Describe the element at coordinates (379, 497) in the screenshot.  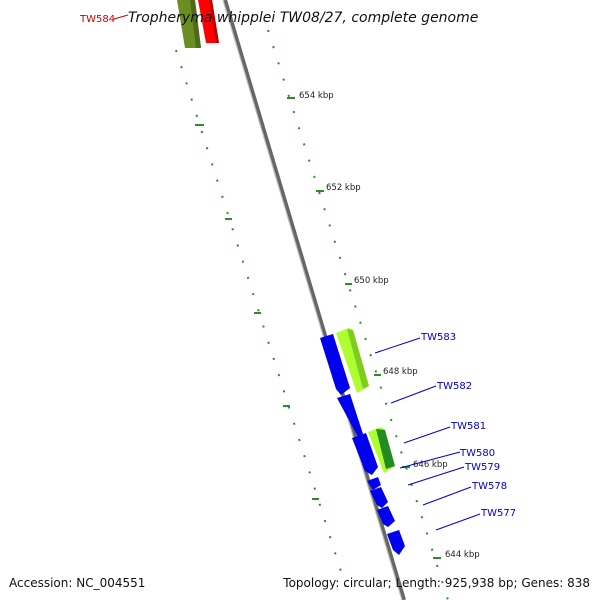
I see `gene-arrow-tw578` at that location.